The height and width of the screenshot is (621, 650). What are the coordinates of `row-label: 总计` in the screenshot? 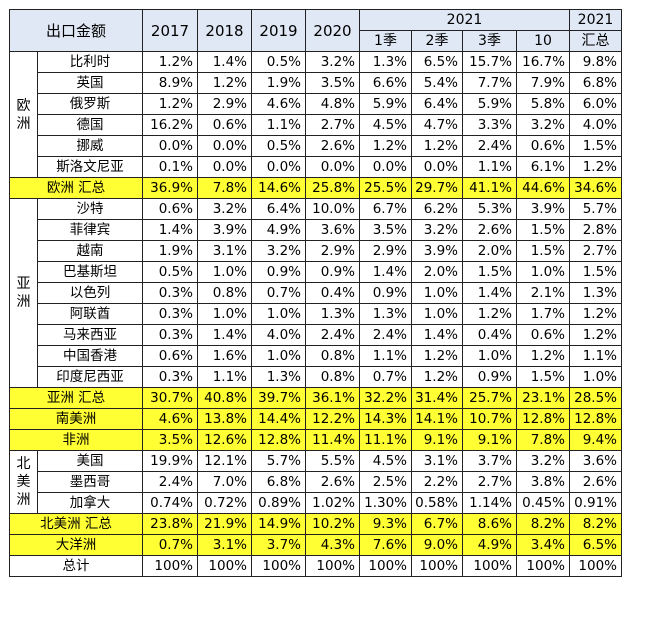 It's located at (76, 566).